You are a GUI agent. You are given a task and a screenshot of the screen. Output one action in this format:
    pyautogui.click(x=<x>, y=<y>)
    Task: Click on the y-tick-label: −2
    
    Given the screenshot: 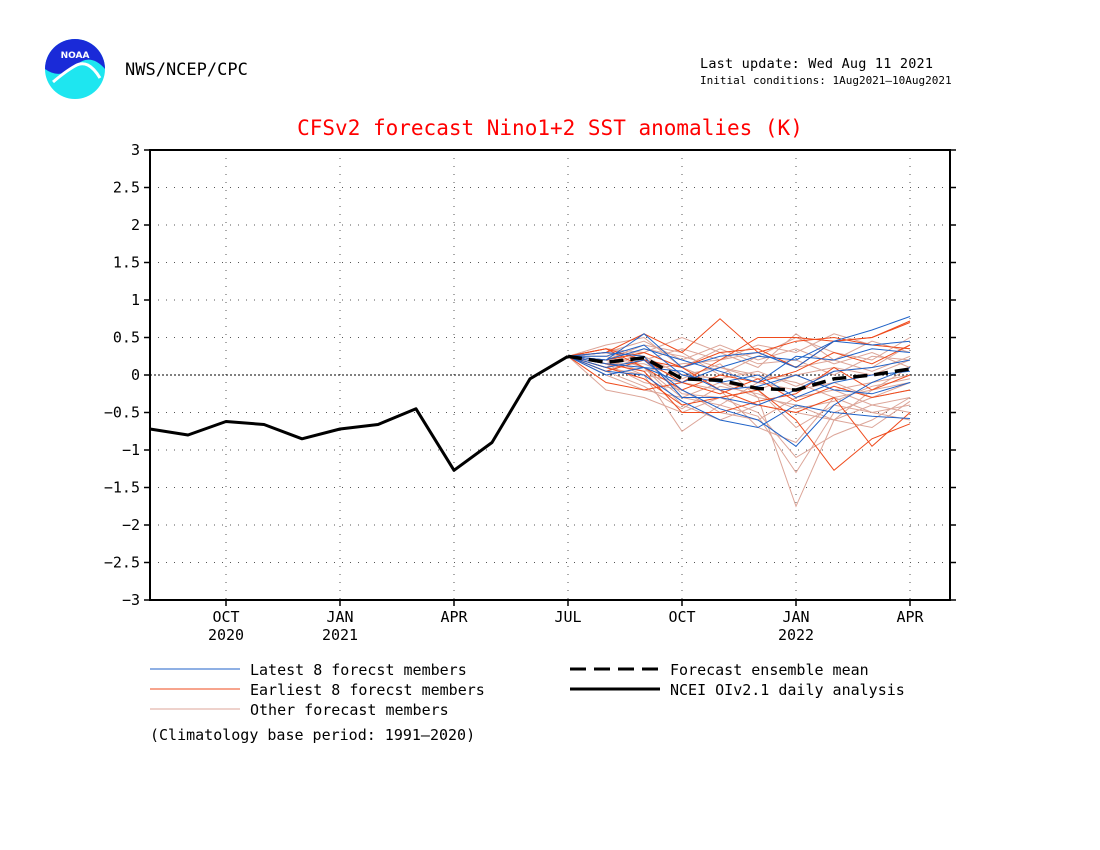 What is the action you would take?
    pyautogui.click(x=131, y=525)
    